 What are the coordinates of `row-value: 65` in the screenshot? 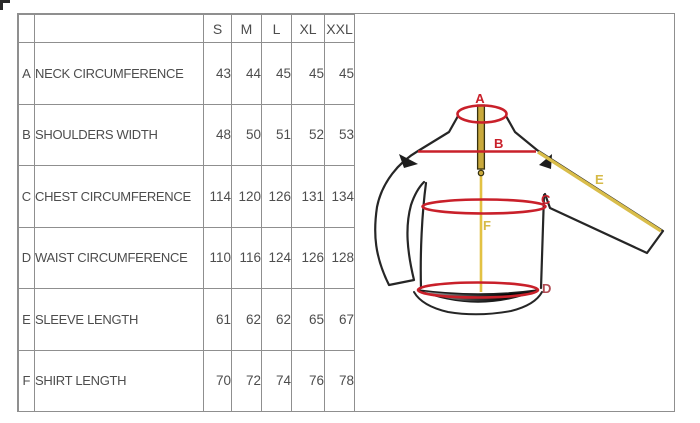 It's located at (308, 319).